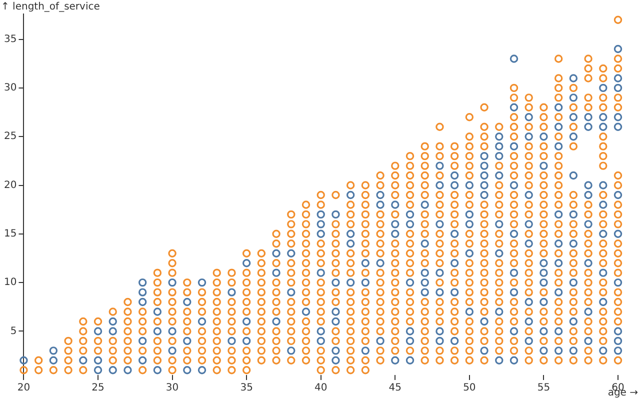 This screenshot has width=640, height=400. I want to click on x-tick-label: 45, so click(395, 388).